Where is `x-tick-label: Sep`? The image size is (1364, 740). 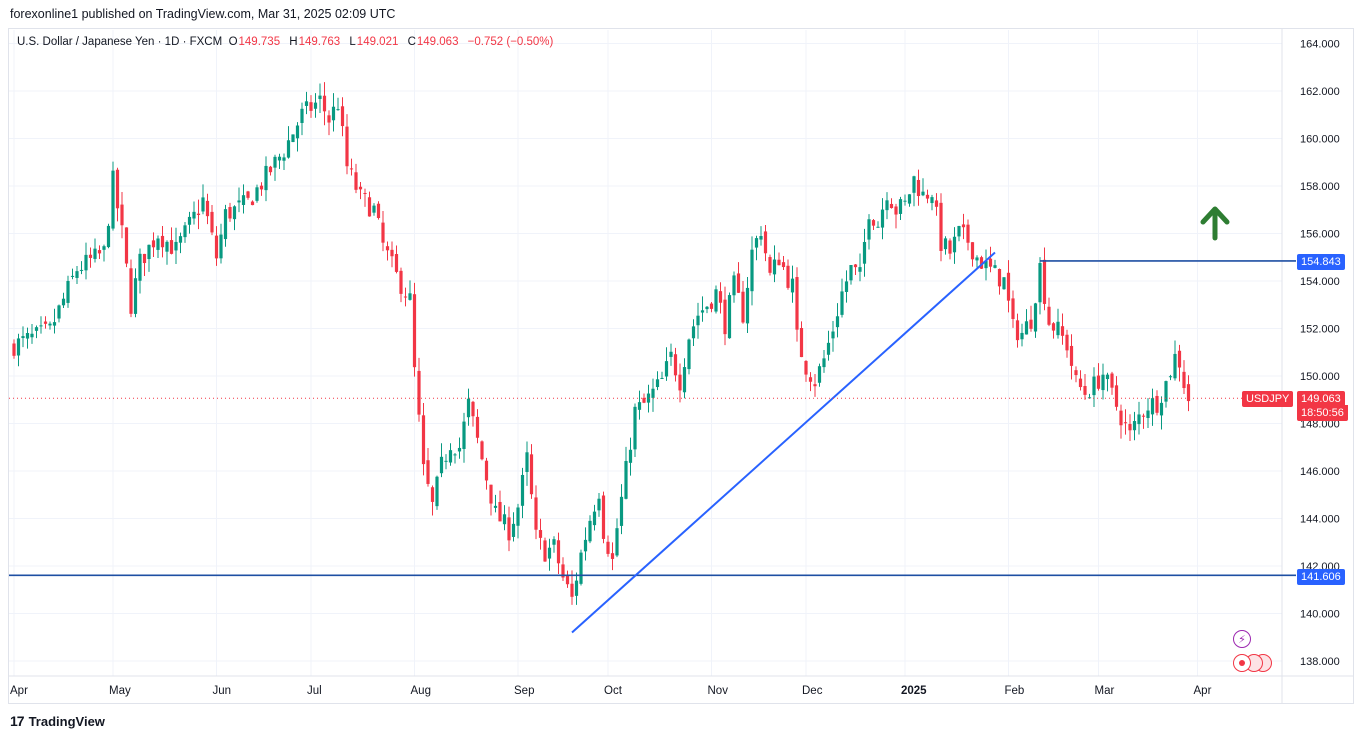
x-tick-label: Sep is located at coordinates (524, 691).